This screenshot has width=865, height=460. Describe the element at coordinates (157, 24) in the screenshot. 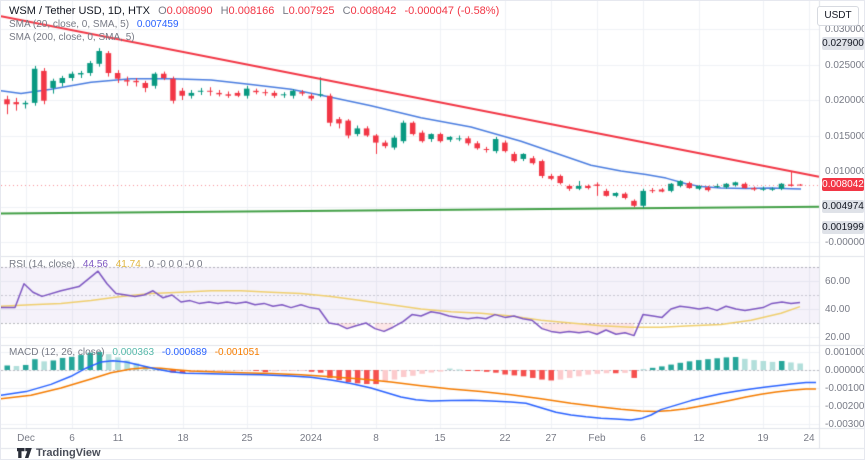

I see `sma20-value: 0.007459` at that location.